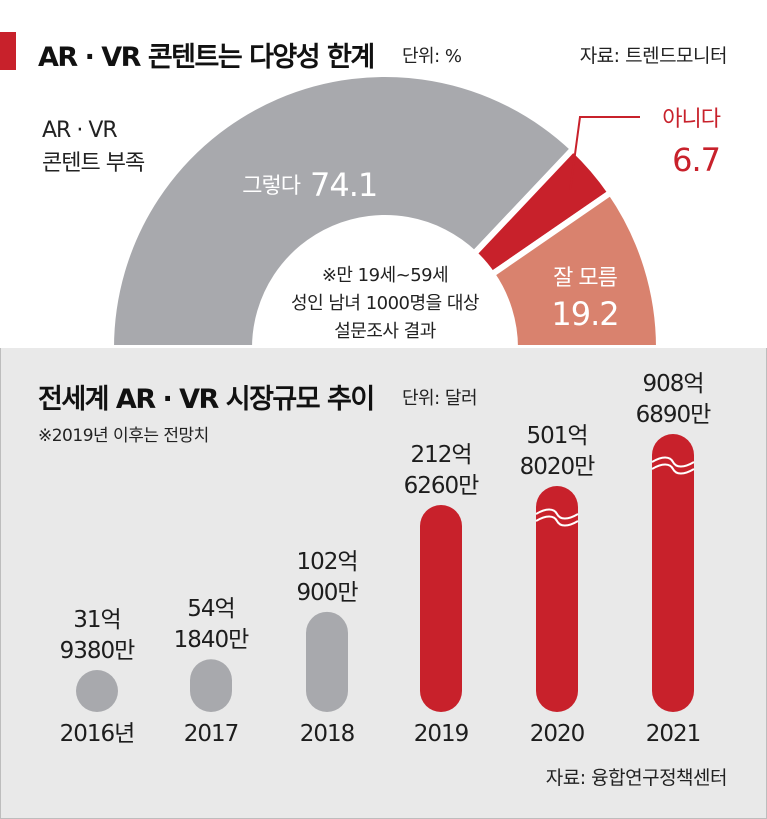 Image resolution: width=767 pixels, height=819 pixels. Describe the element at coordinates (696, 160) in the screenshot. I see `slice-1-value: 6.7` at that location.